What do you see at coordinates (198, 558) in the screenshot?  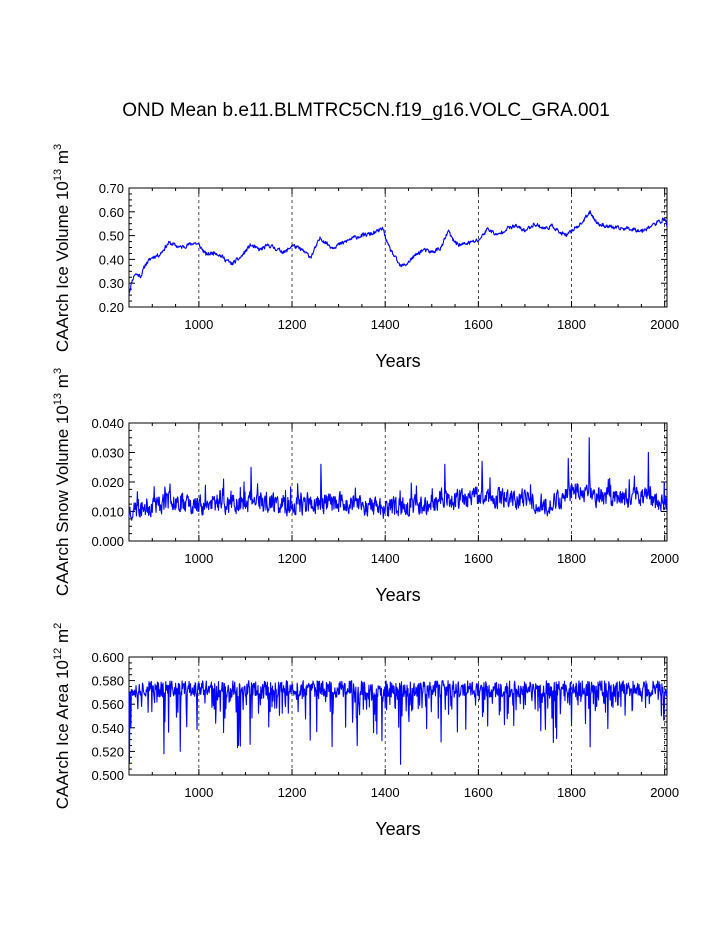 I see `snow-volume-x-tick-label: 1000` at bounding box center [198, 558].